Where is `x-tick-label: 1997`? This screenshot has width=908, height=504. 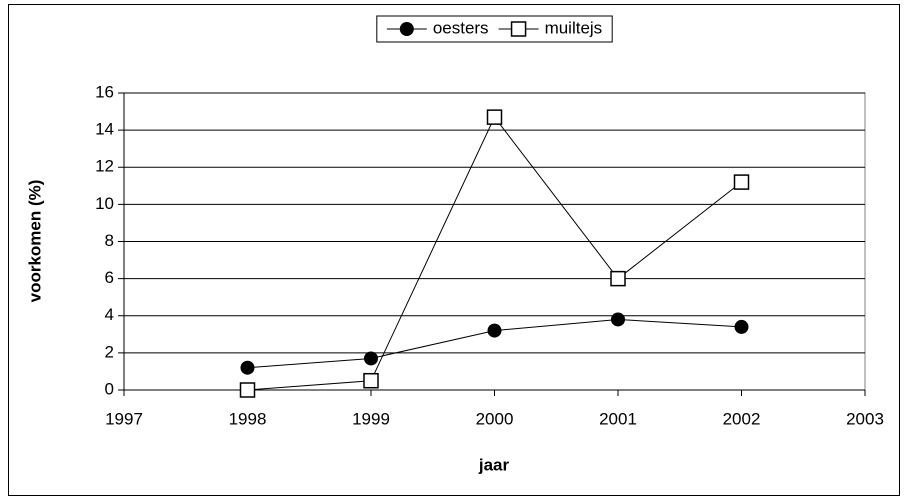
x-tick-label: 1997 is located at coordinates (124, 418).